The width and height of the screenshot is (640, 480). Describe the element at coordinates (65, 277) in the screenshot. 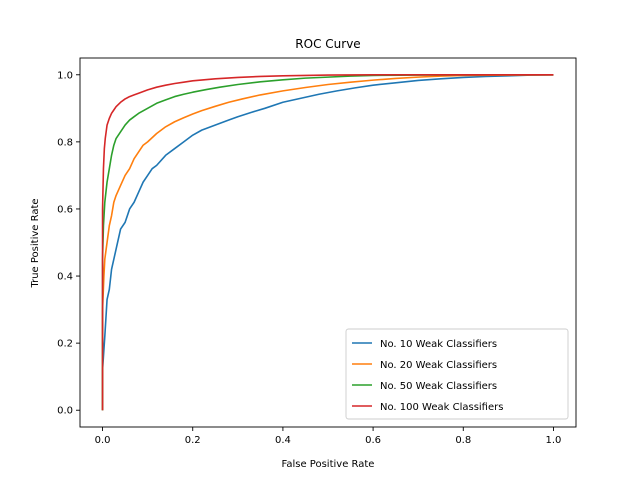

I see `y-tick-label: 0.4` at that location.